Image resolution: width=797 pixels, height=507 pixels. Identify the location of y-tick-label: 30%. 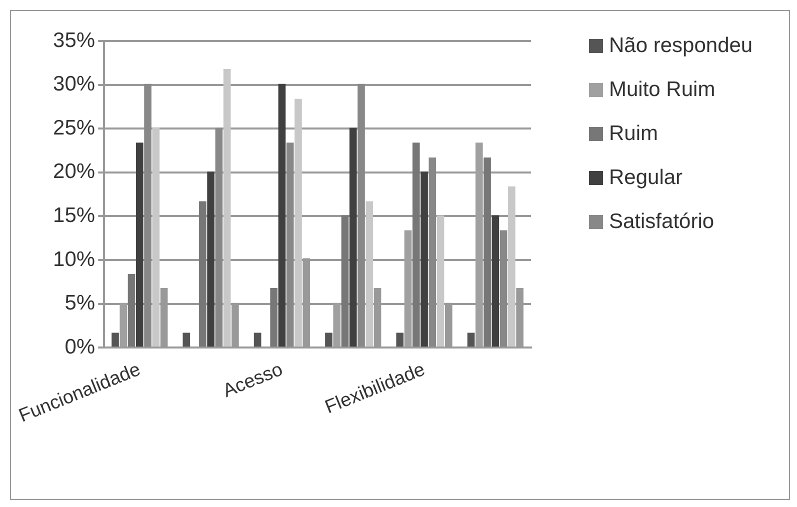
(74, 84).